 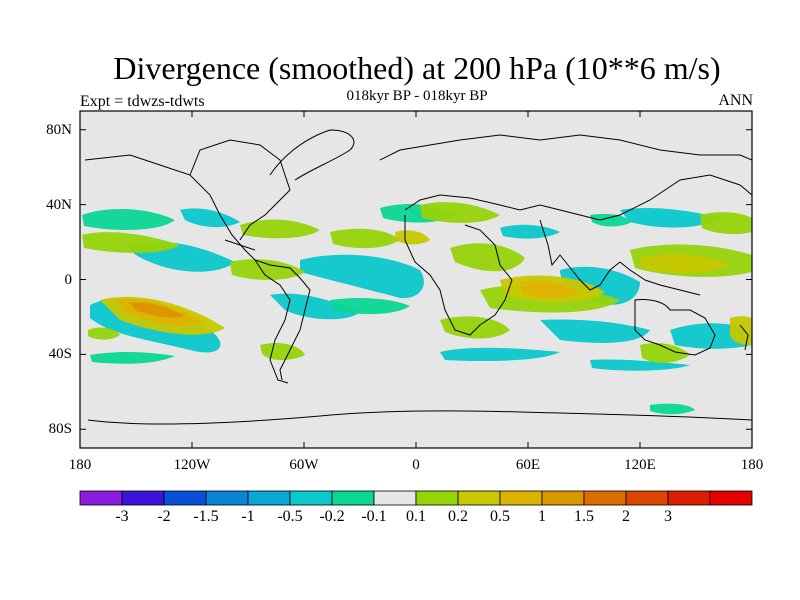 I want to click on colorbar-tick-label: -0.2, so click(x=332, y=516).